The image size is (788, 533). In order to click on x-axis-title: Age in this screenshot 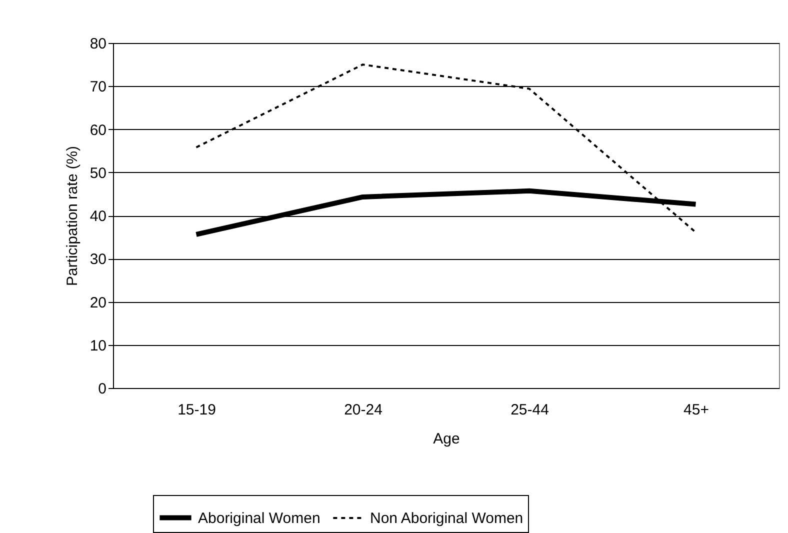, I will do `click(446, 439)`.